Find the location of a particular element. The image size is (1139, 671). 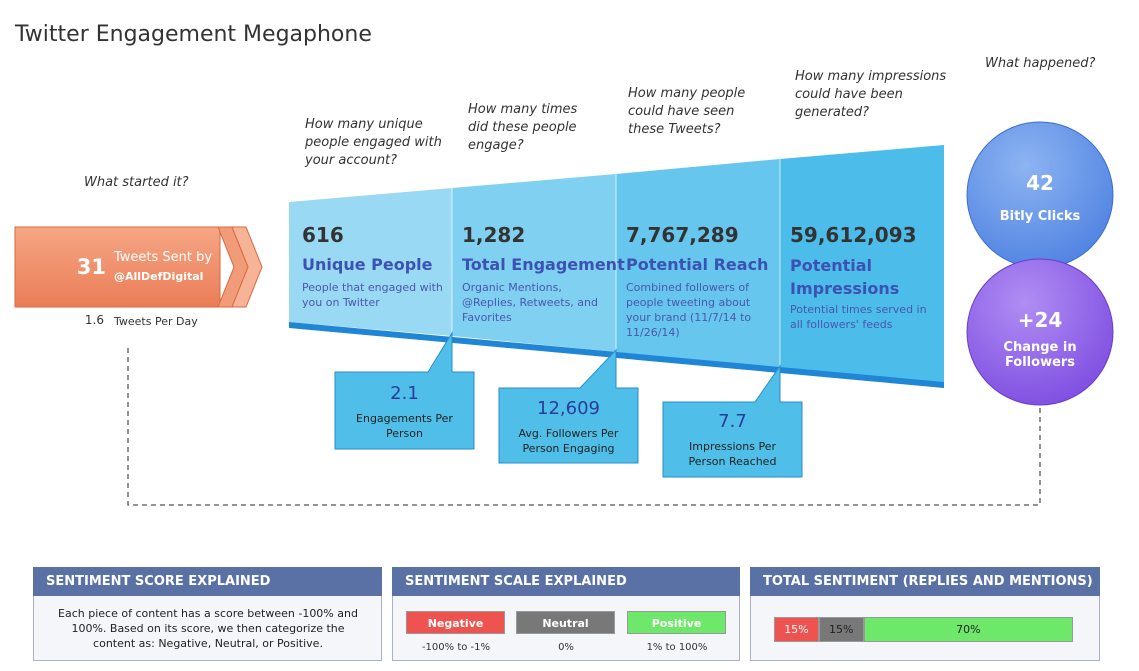

funnel-value: 7,767,289 is located at coordinates (682, 235).